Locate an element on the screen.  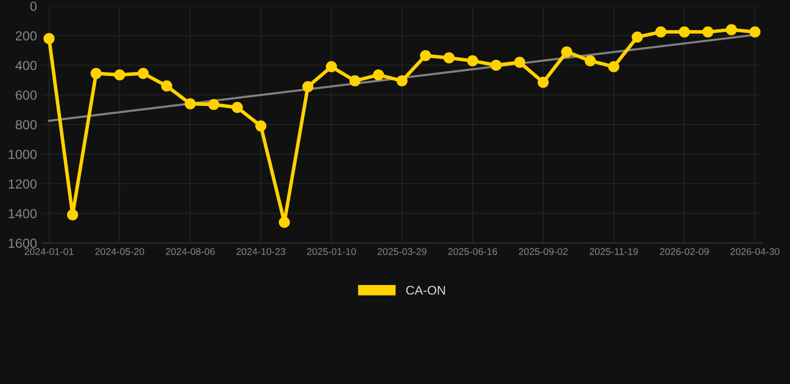
legend-label: CA-ON is located at coordinates (425, 290).